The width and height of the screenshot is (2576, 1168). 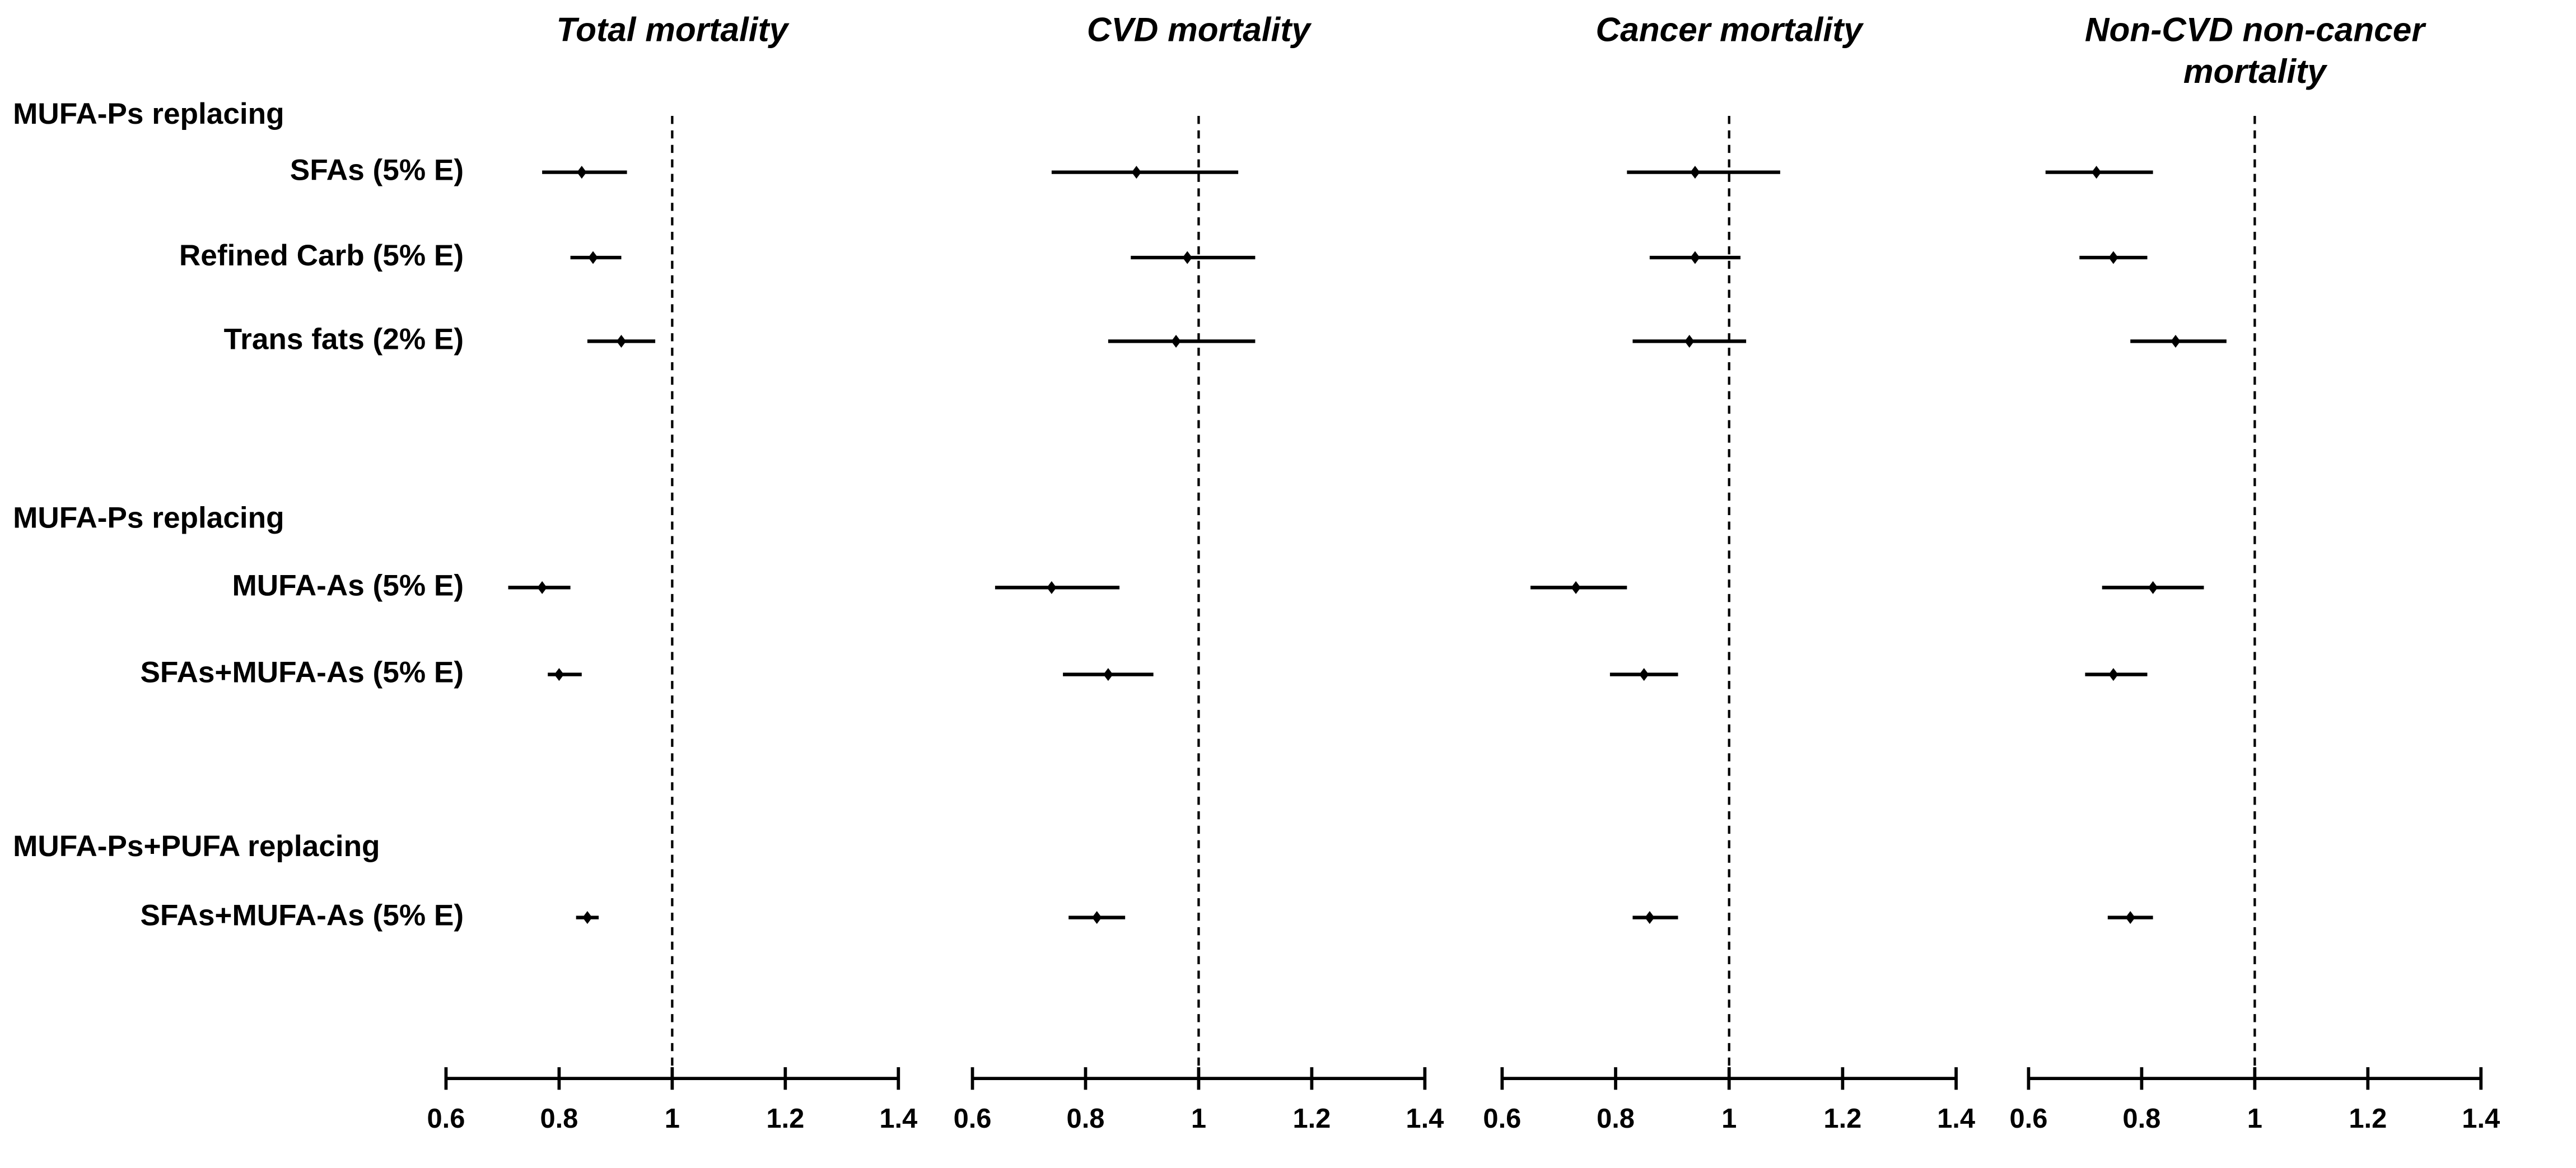 What do you see at coordinates (344, 340) in the screenshot?
I see `row-label: Trans fats (2% E)` at bounding box center [344, 340].